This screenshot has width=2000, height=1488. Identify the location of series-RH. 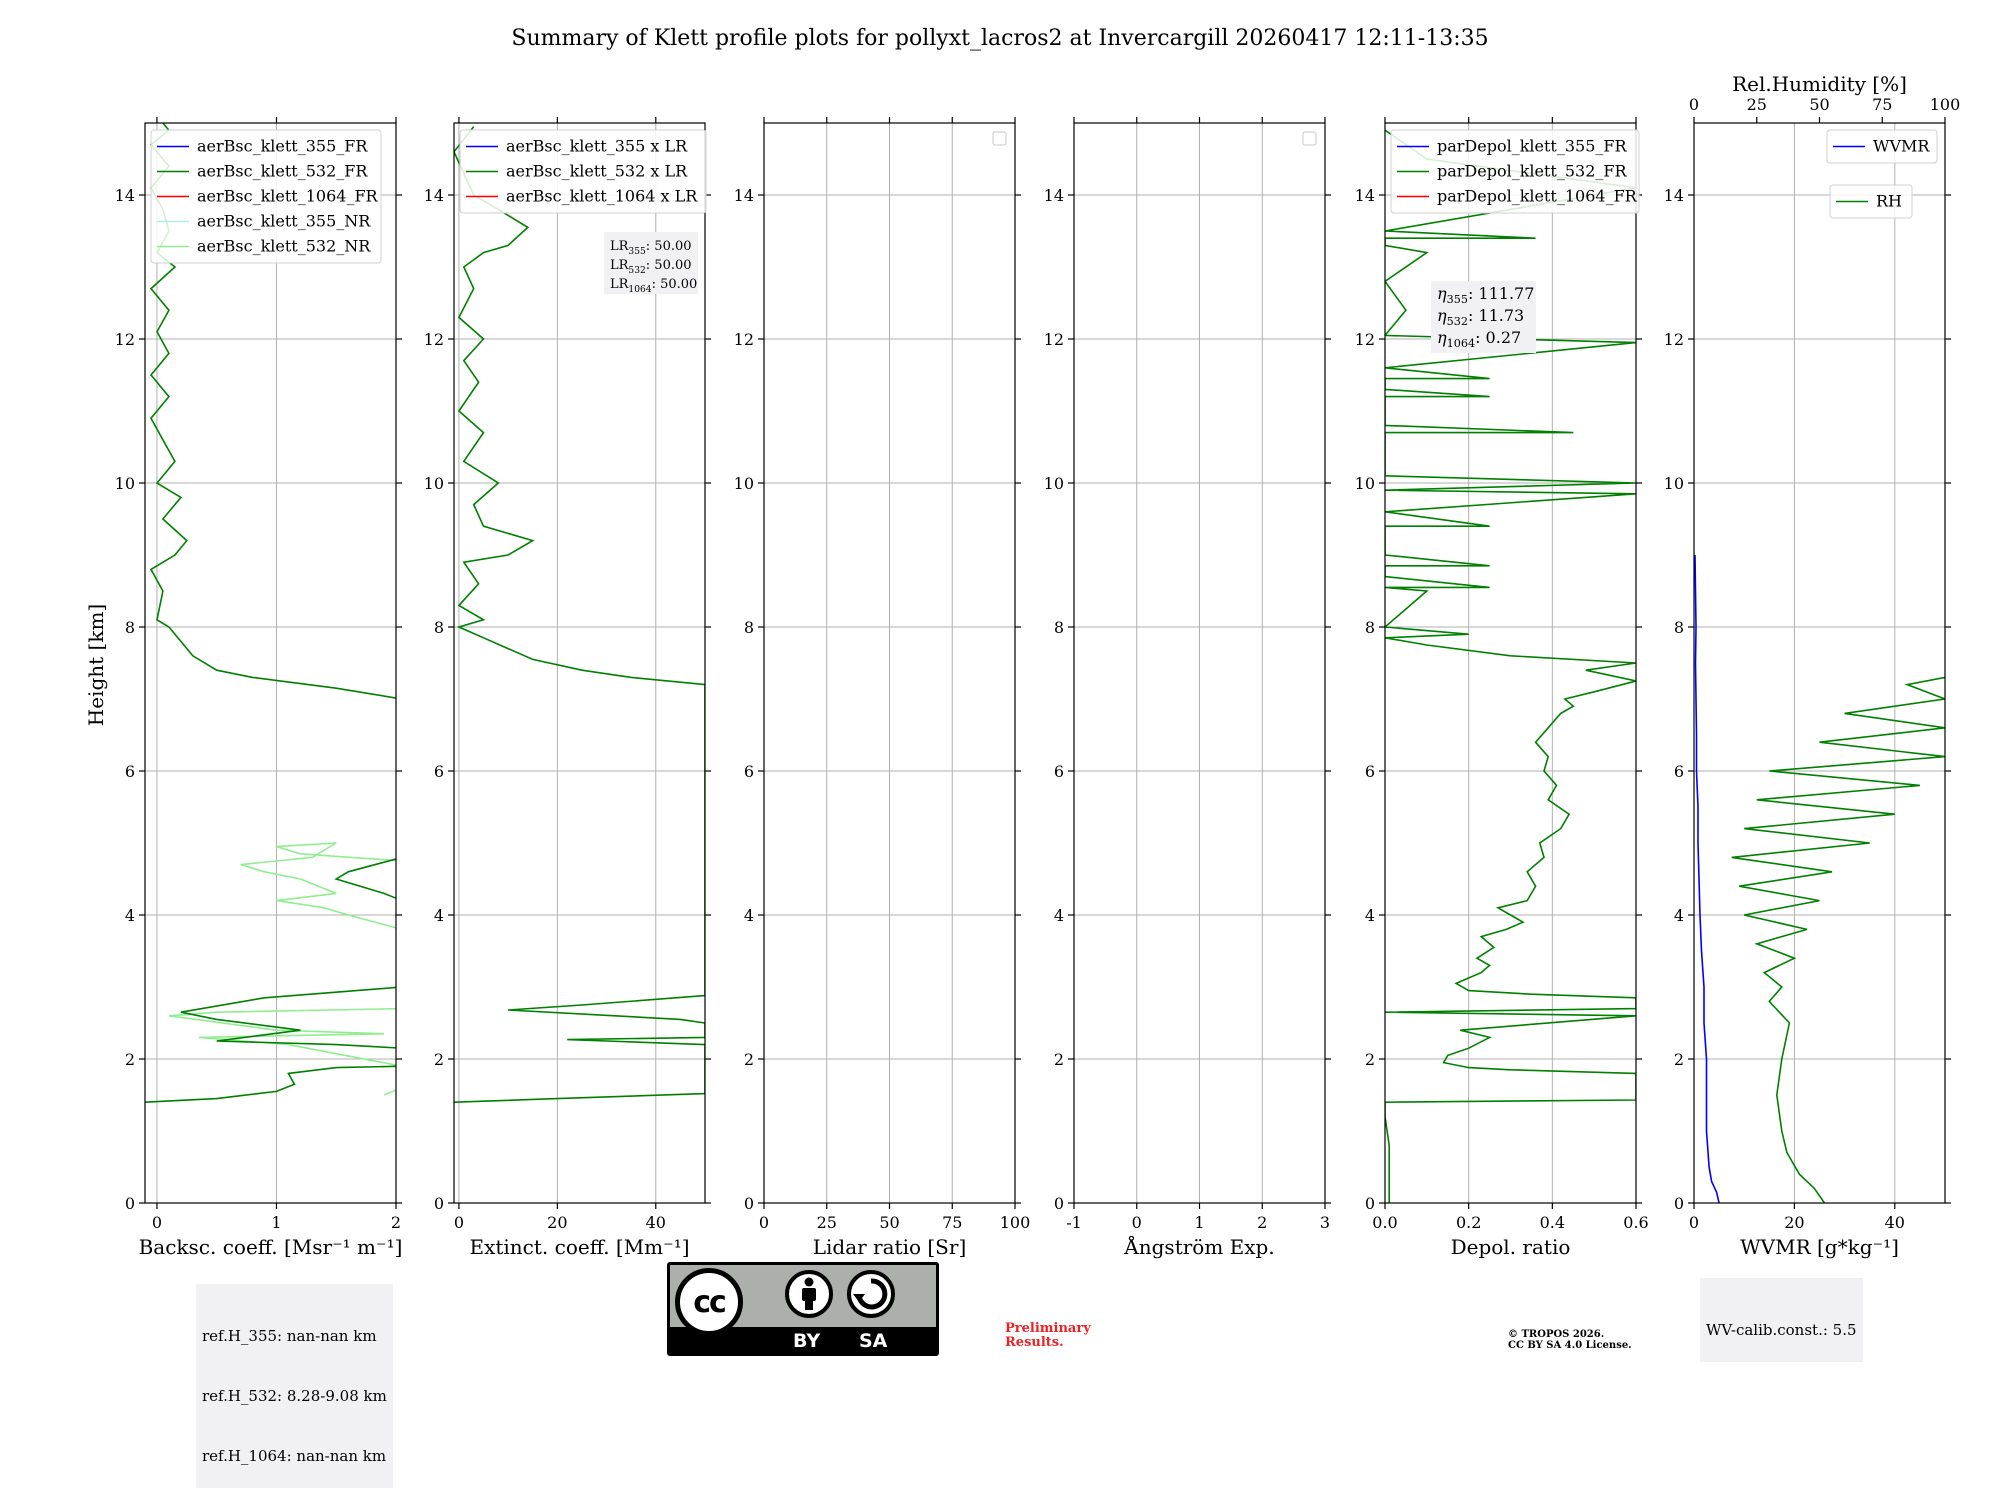
(1838, 939).